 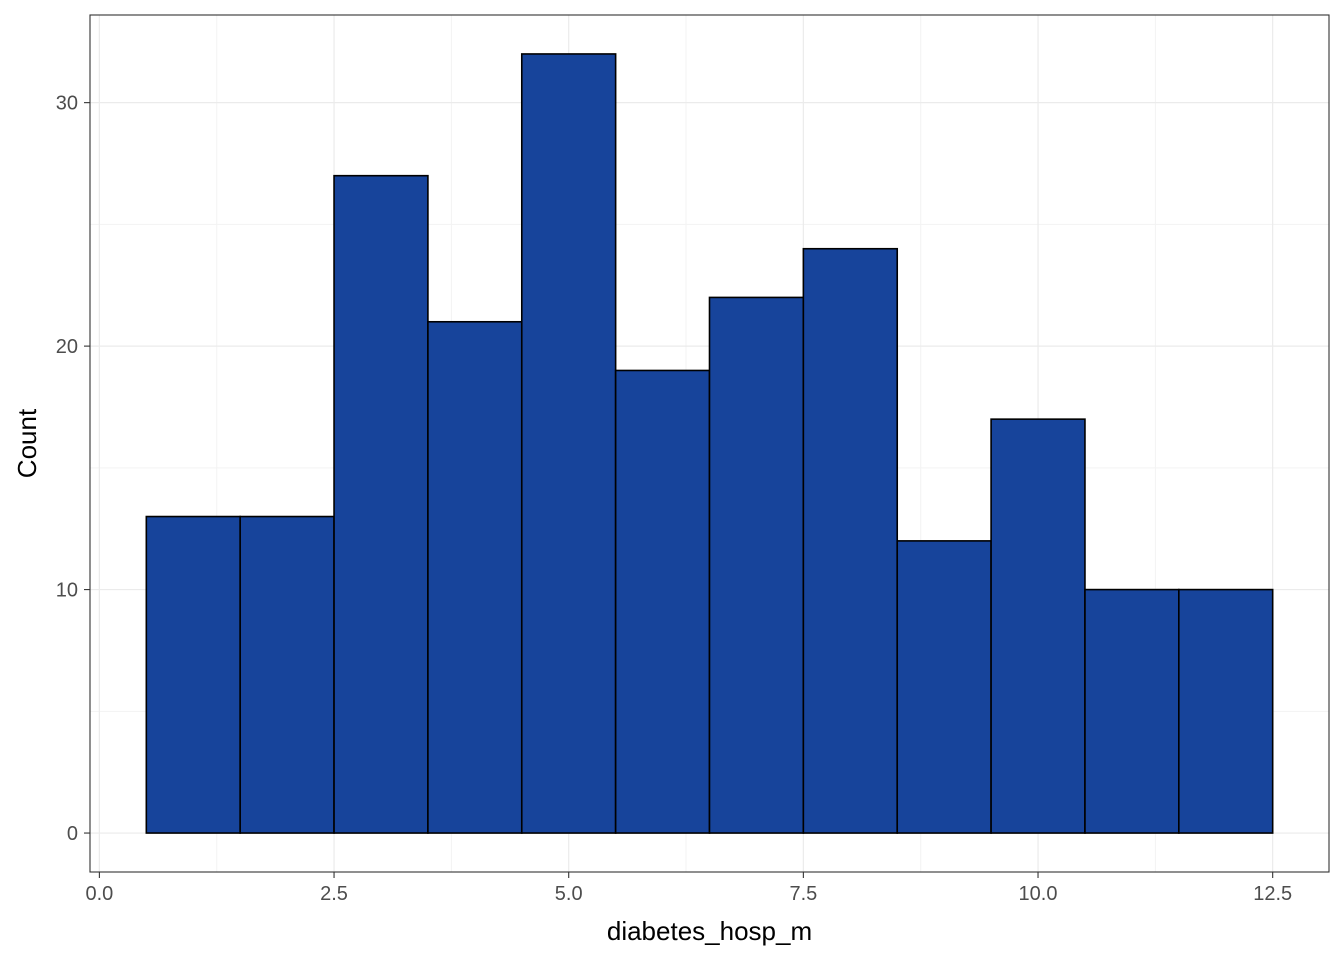 I want to click on x-tick-label: 7.5, so click(x=803, y=894).